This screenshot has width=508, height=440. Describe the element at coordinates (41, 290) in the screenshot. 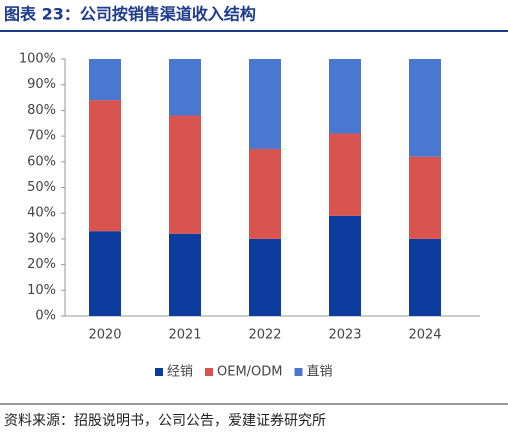

I see `y-tick-label: 10%` at that location.